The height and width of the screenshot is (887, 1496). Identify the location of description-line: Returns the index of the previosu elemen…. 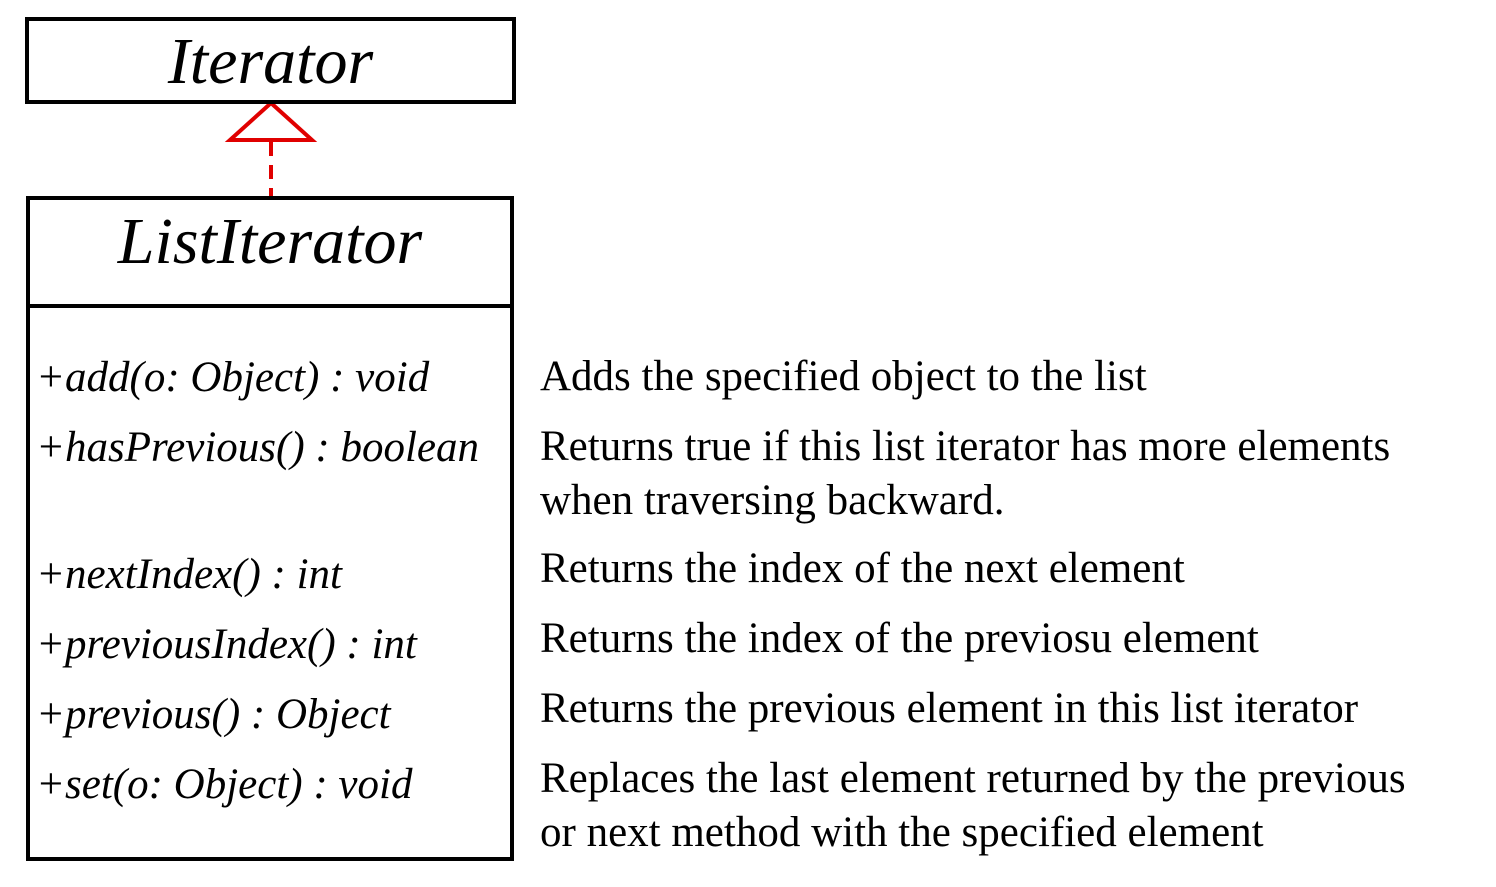
(899, 638).